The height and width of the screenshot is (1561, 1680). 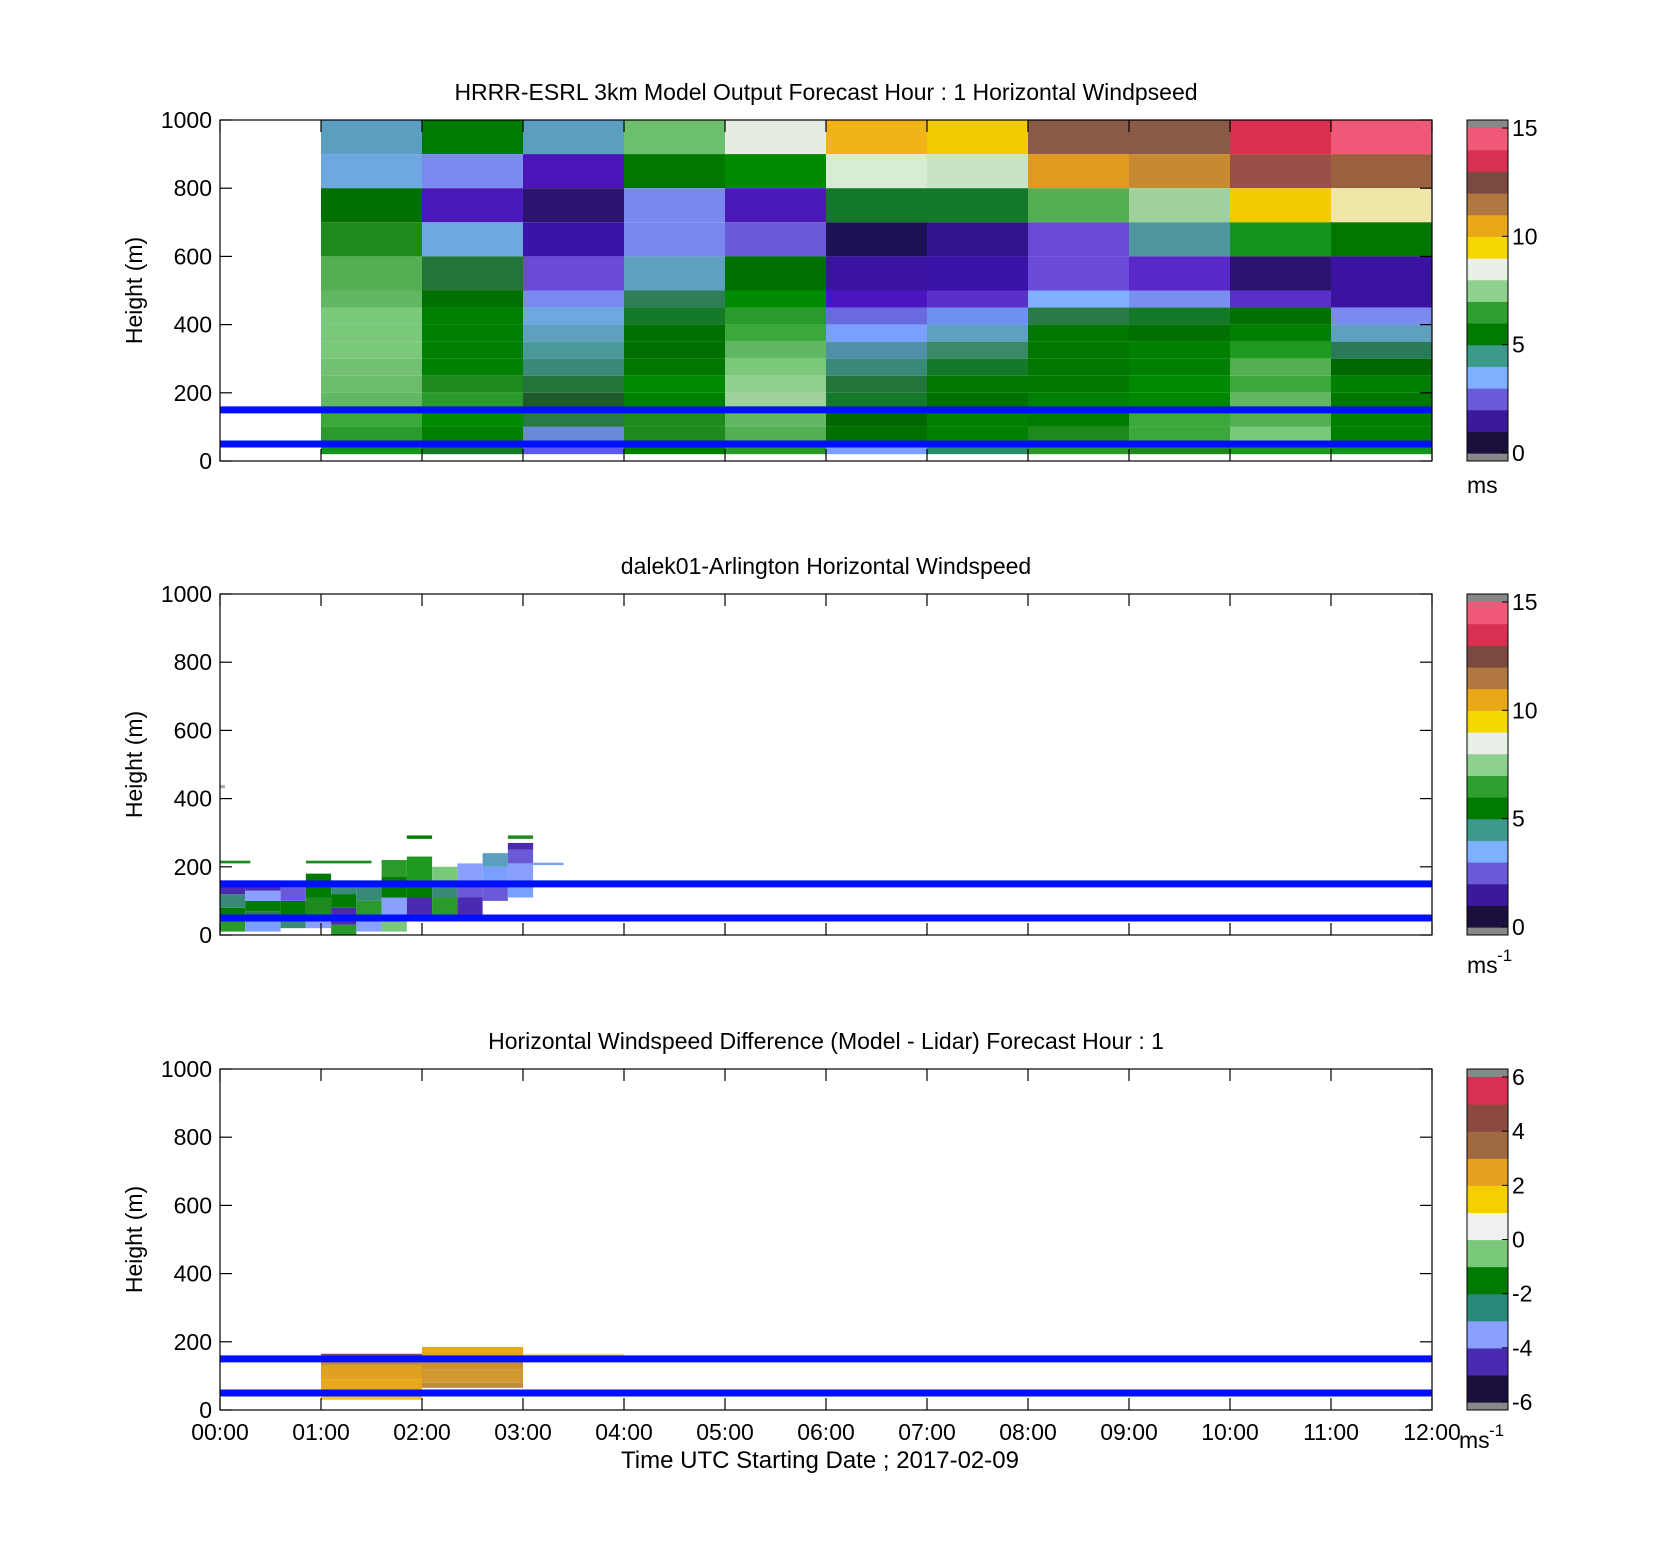 I want to click on x-tick-label: 06:00, so click(x=826, y=1432).